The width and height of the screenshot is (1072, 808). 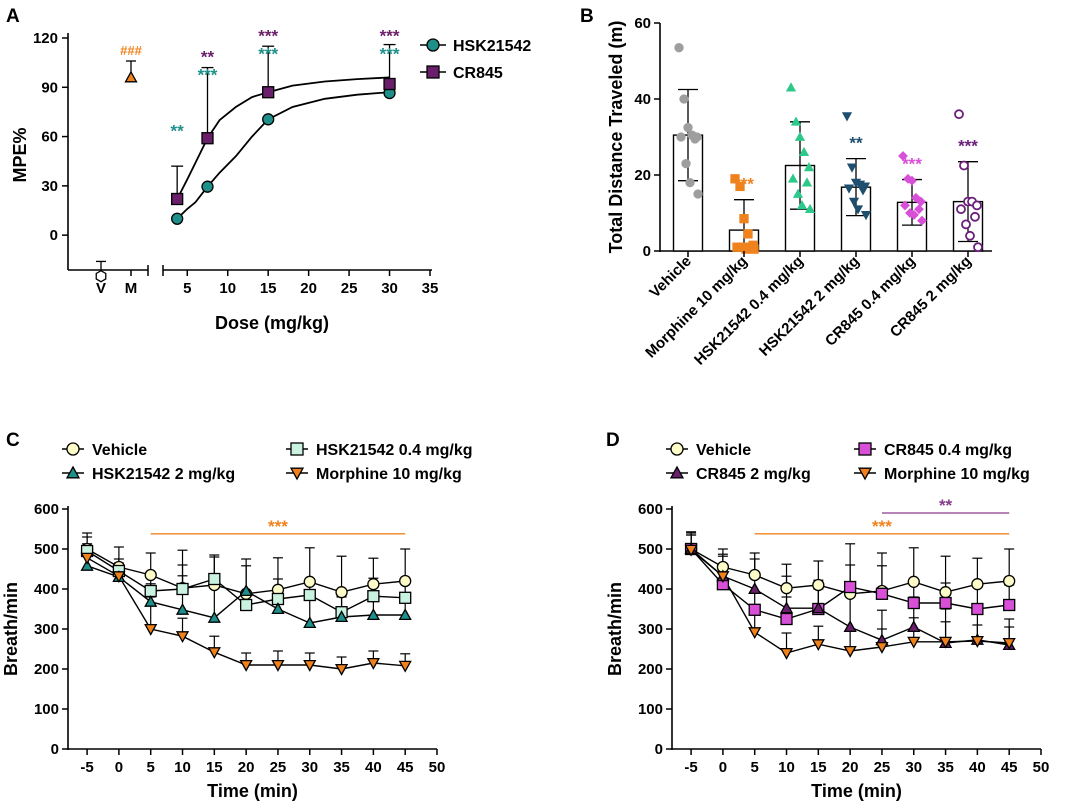 I want to click on x-tick-label-v: V, so click(x=101, y=288).